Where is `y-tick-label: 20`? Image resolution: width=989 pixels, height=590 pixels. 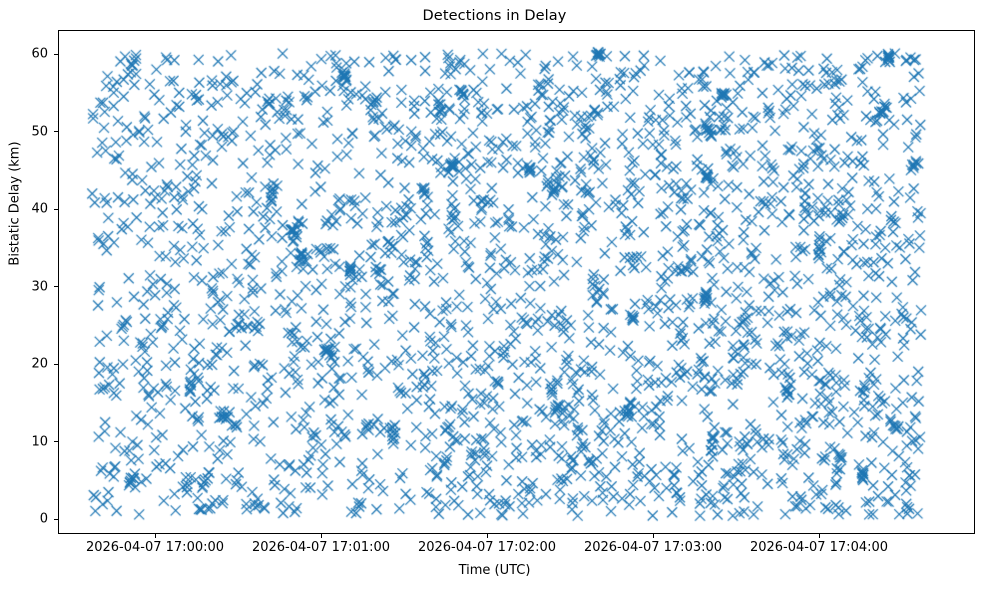
y-tick-label: 20 is located at coordinates (39, 364).